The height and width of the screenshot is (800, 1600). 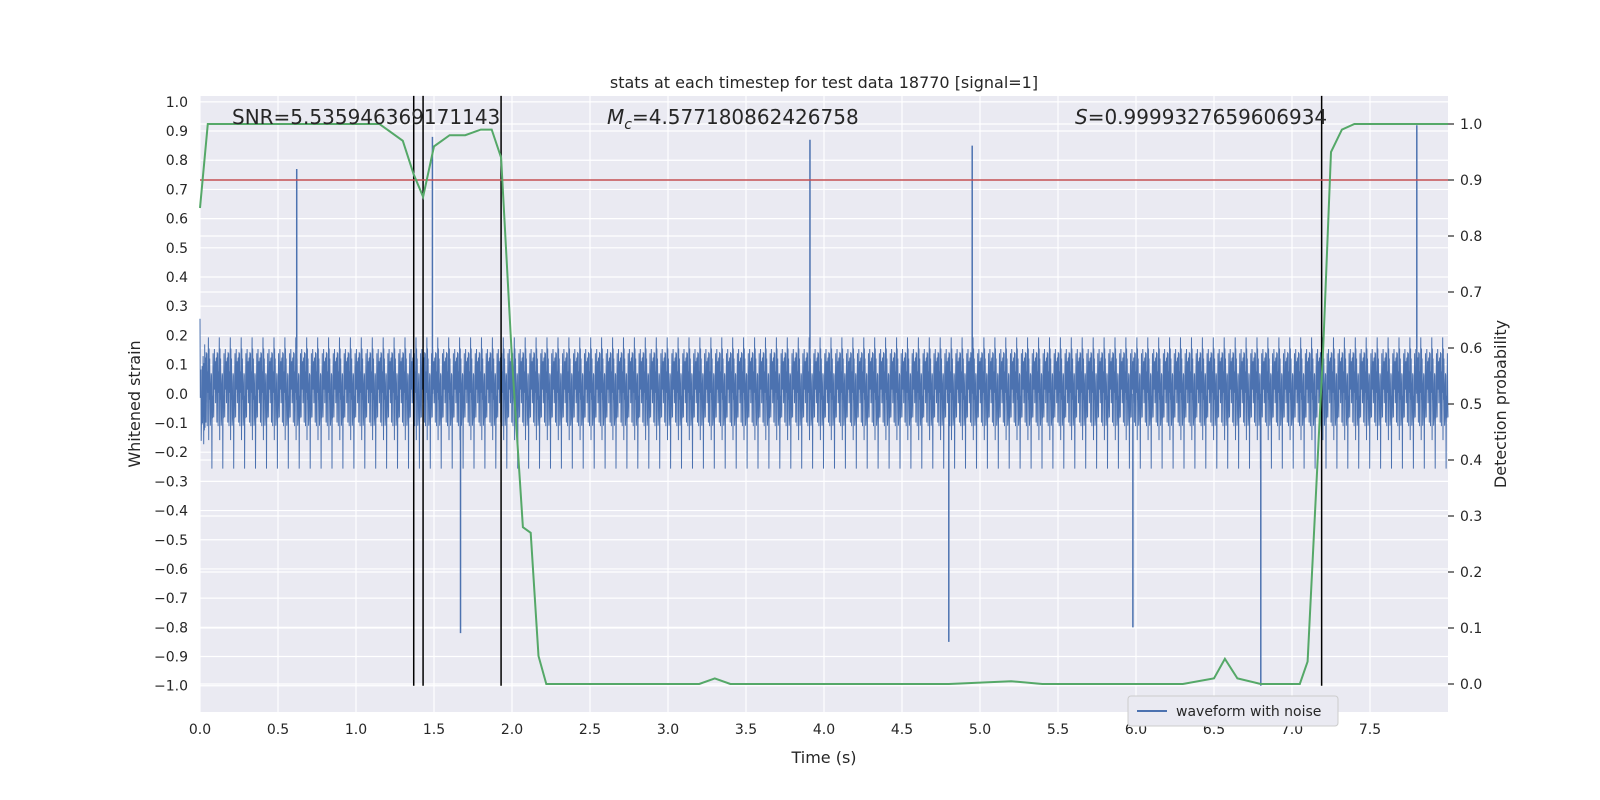 I want to click on y2-tick-label: 1.0, so click(x=1471, y=125).